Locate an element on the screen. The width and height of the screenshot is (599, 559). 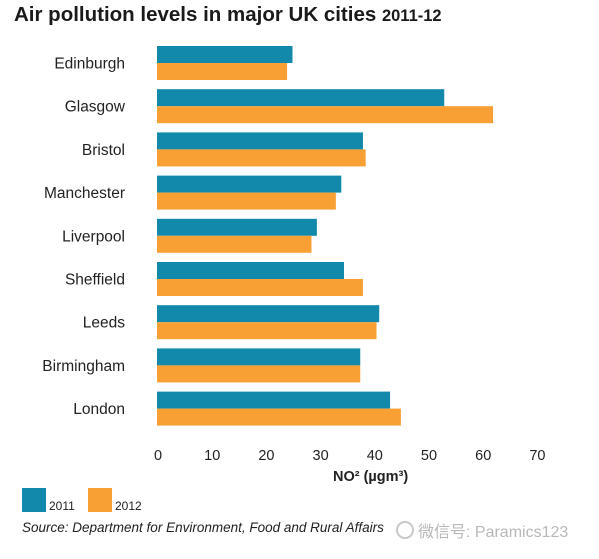
category-label-liverpool: Liverpool is located at coordinates (93, 236).